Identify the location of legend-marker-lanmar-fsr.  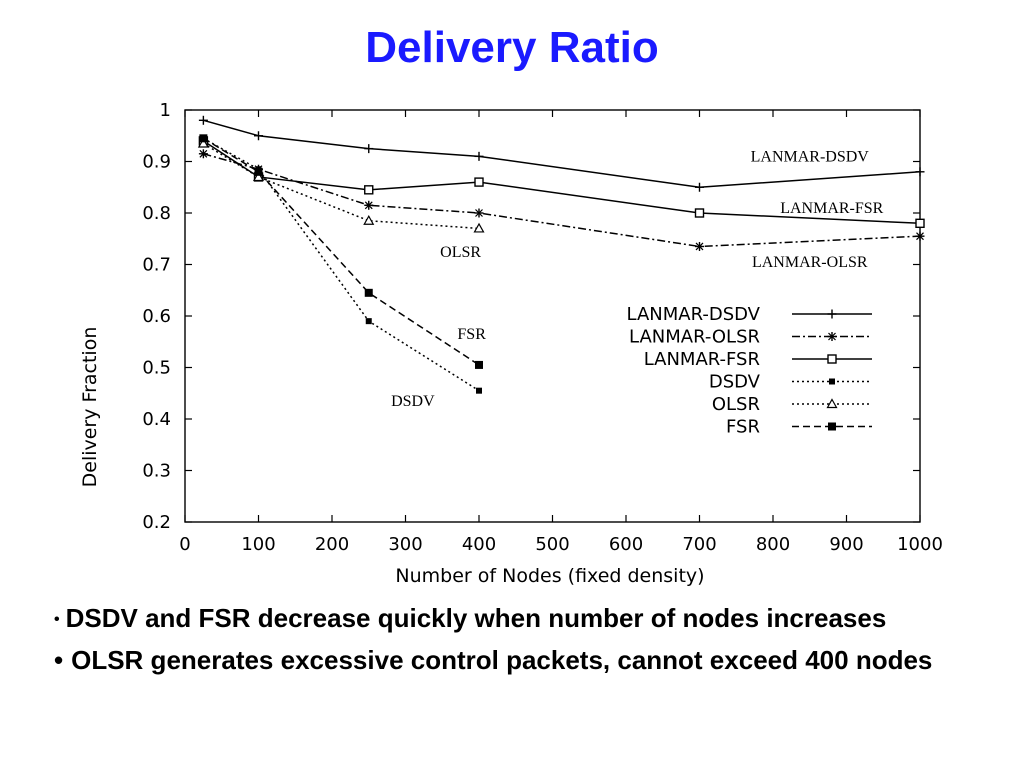
(832, 359).